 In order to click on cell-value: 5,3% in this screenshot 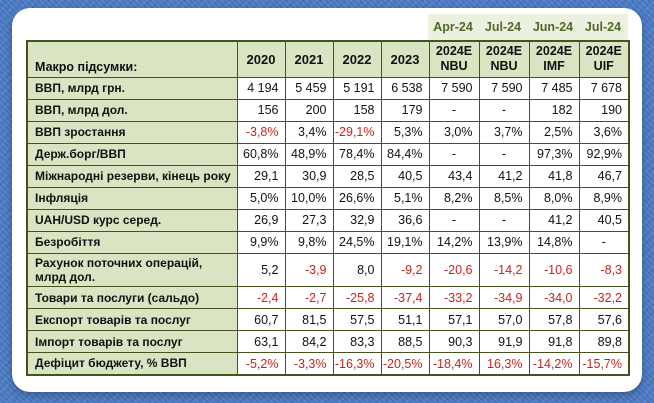, I will do `click(405, 132)`.